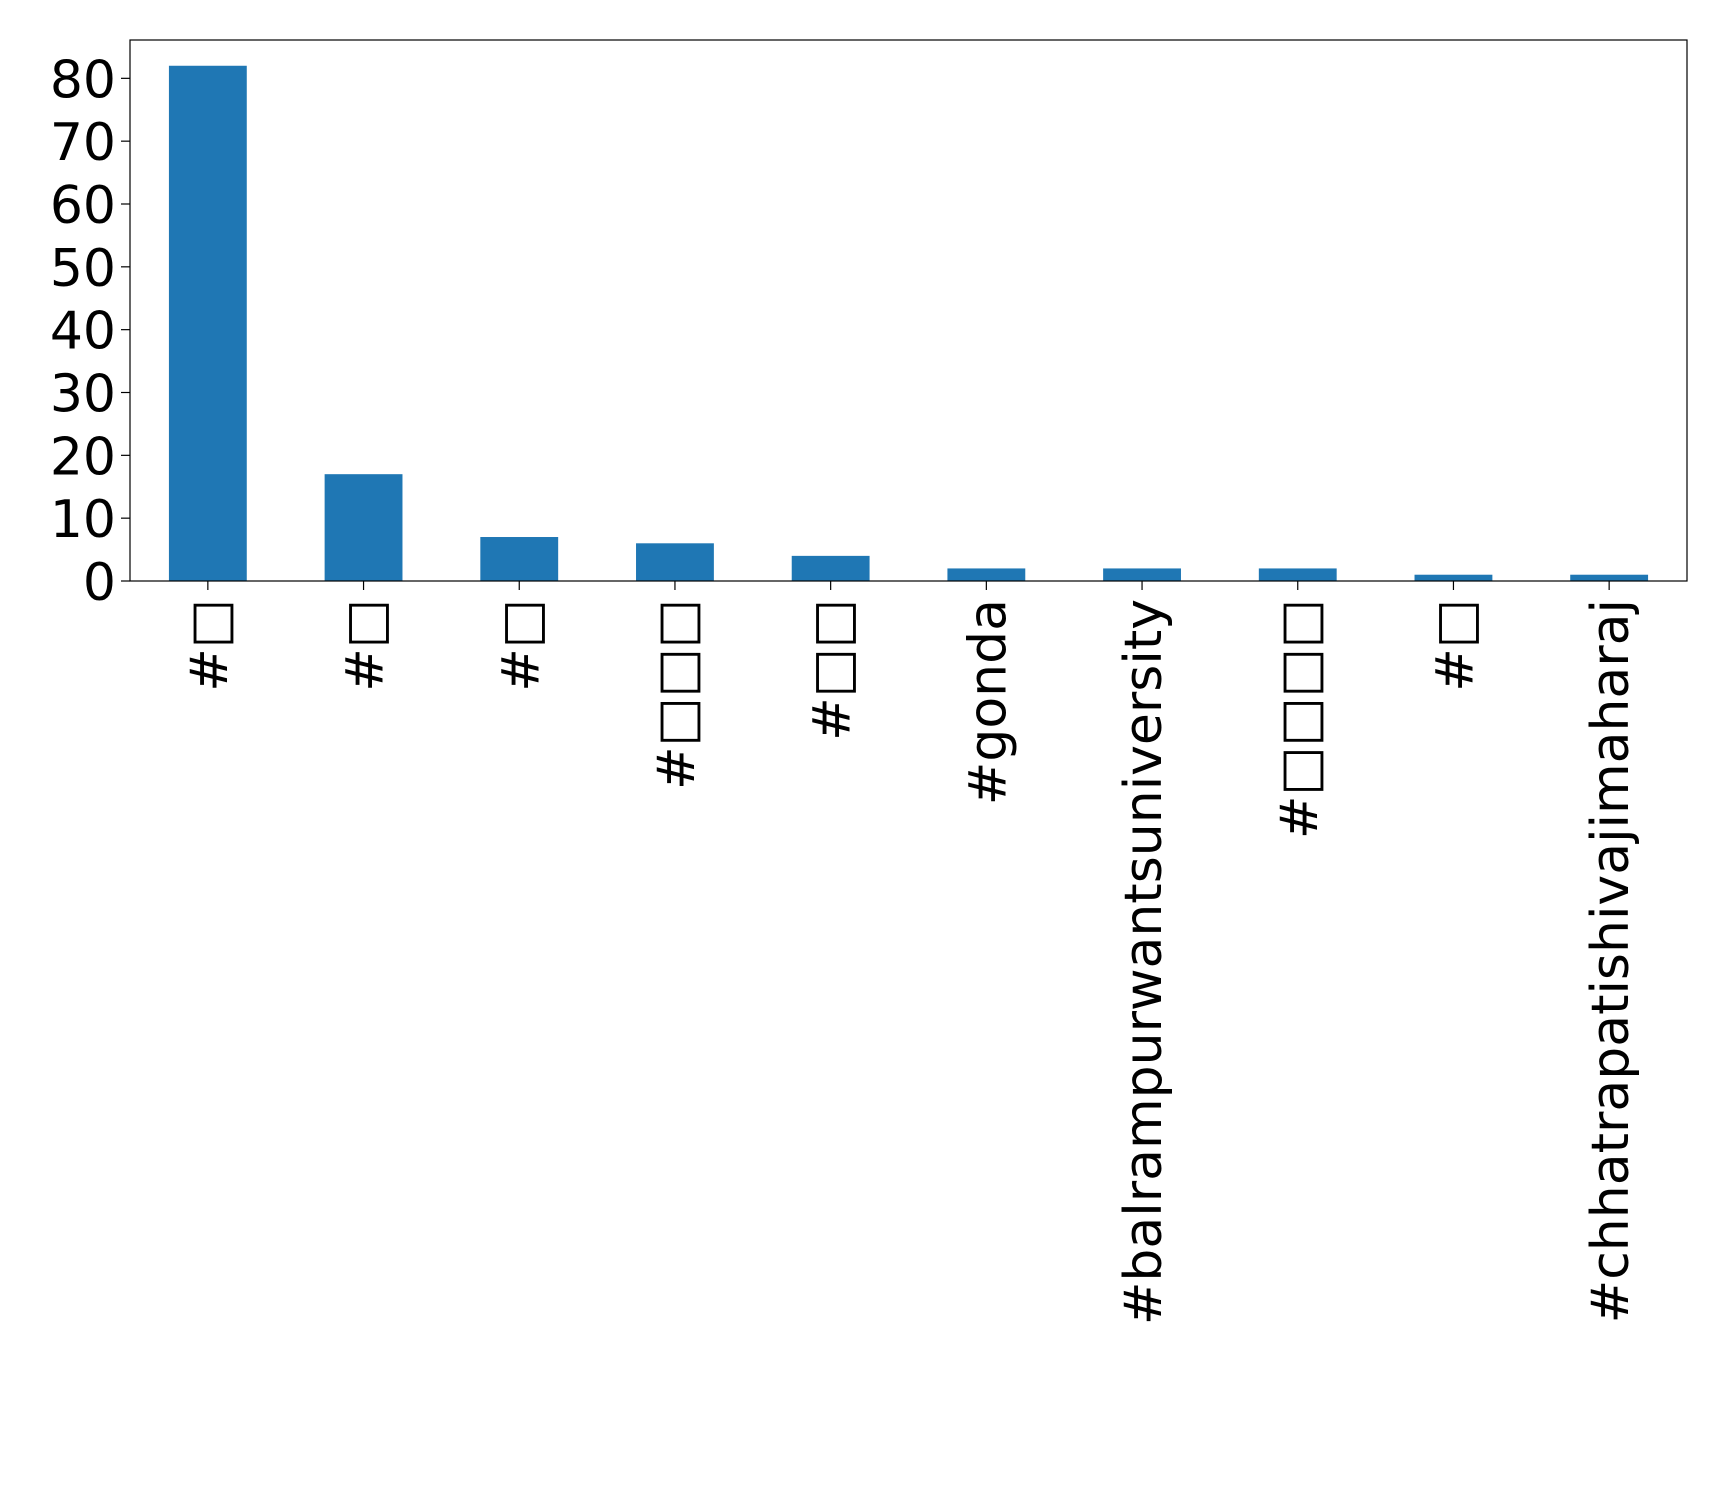  What do you see at coordinates (677, 694) in the screenshot?
I see `x-tick-label: #□□□` at bounding box center [677, 694].